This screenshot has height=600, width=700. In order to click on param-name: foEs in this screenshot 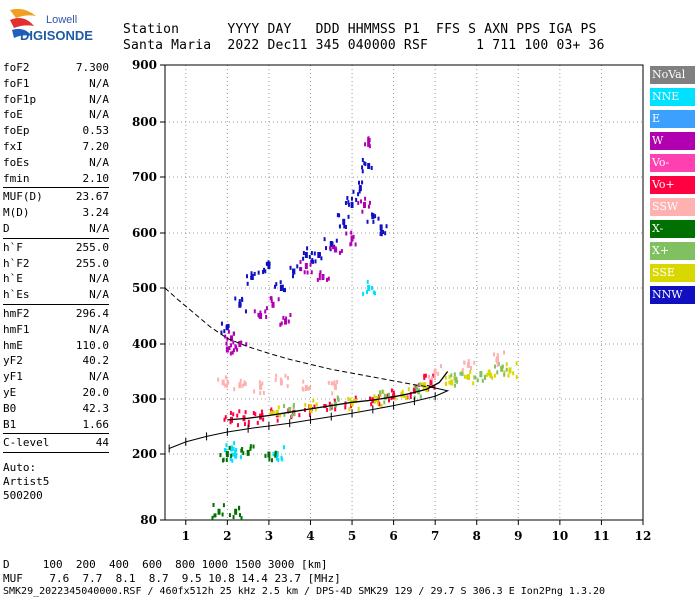, I will do `click(16, 162)`.